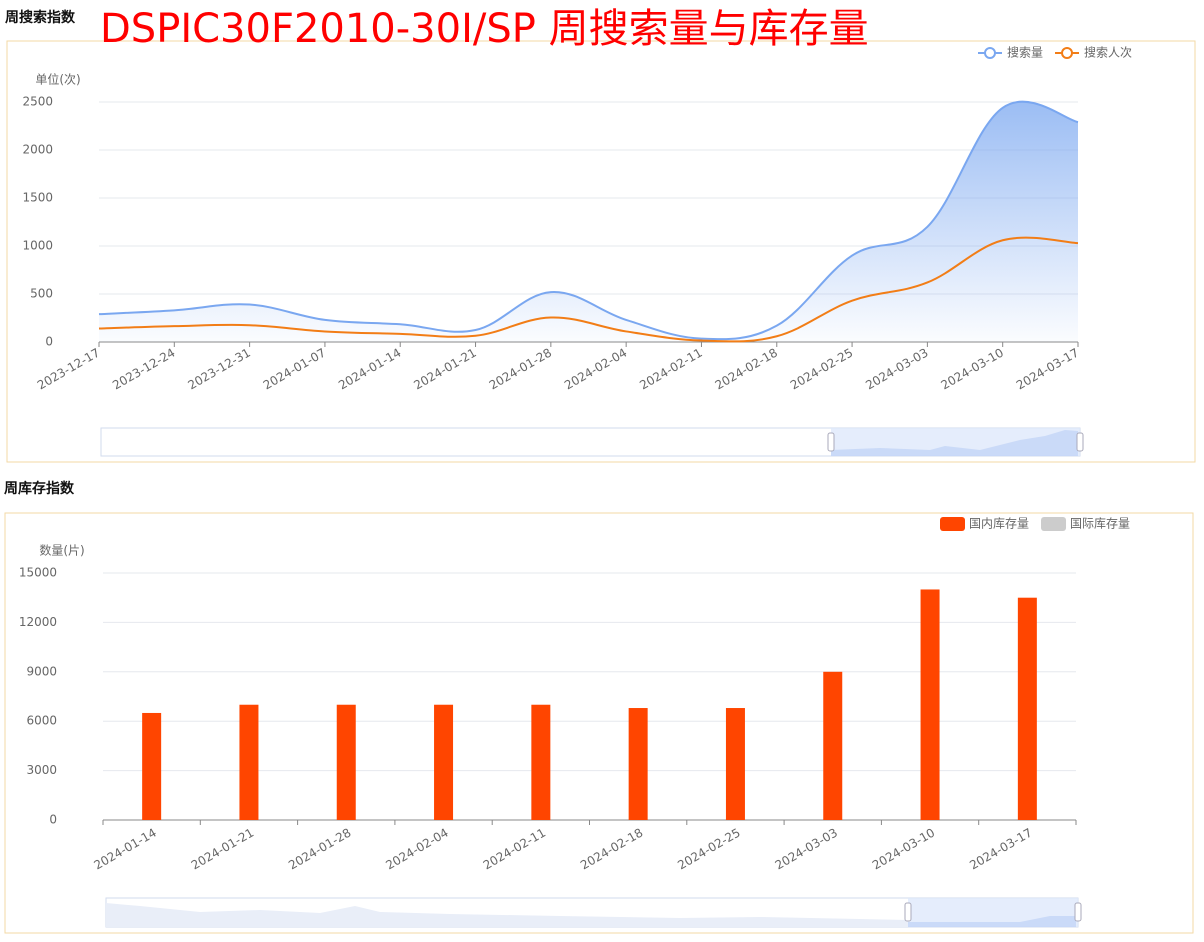  I want to click on y-tick-label: 6000, so click(41, 721).